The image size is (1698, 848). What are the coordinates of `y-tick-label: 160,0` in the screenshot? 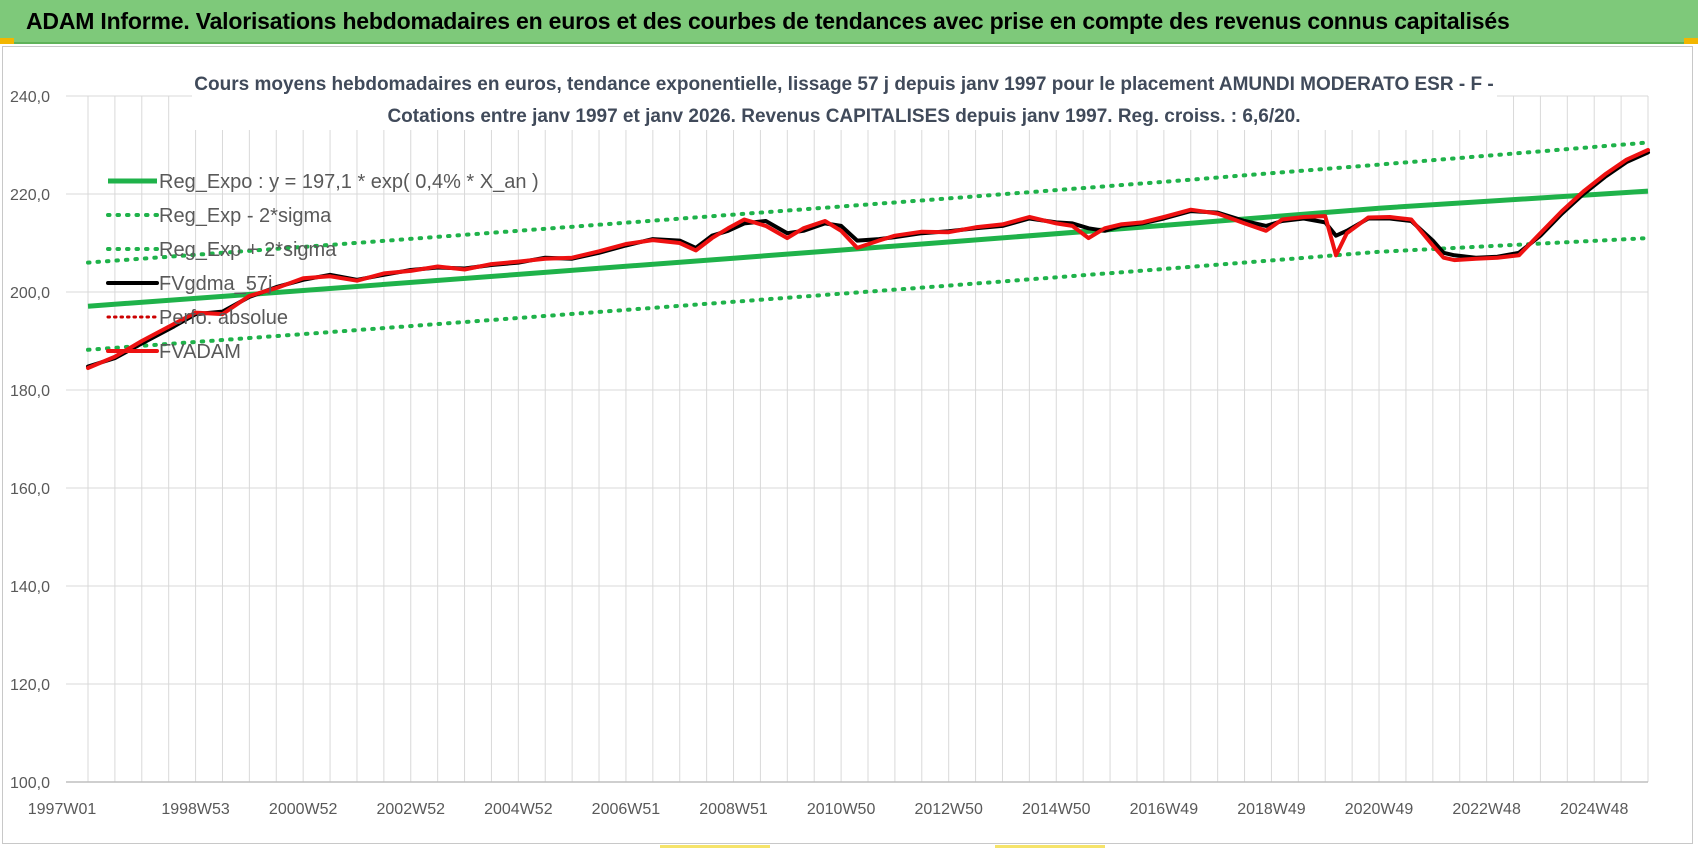 It's located at (30, 489).